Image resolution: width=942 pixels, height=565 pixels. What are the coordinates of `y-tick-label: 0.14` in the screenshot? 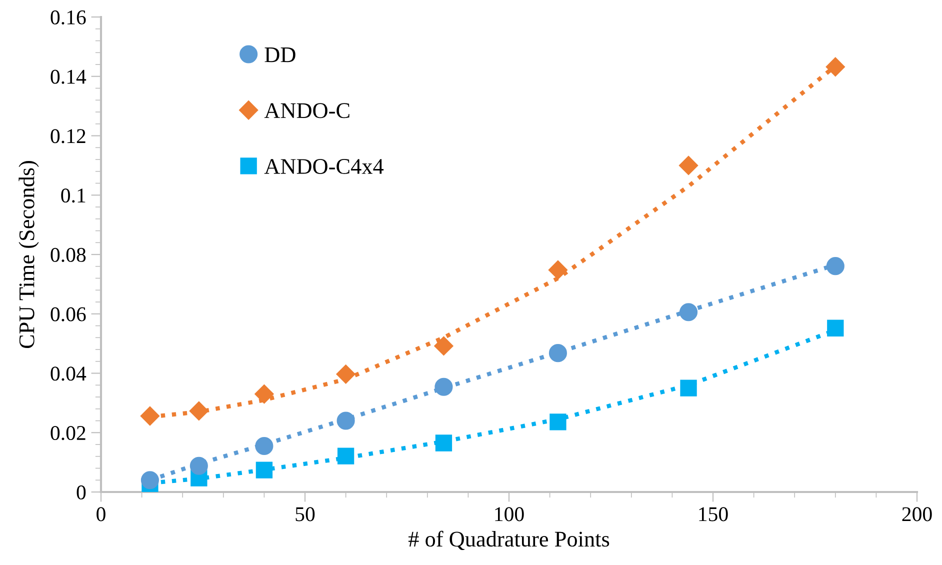 It's located at (68, 77).